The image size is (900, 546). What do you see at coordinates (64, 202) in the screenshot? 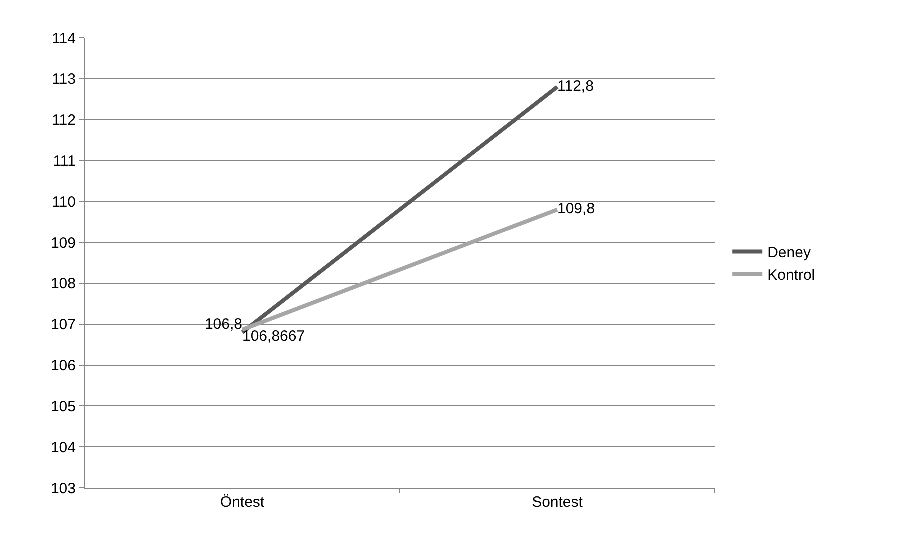
I see `y-tick-label: 110` at bounding box center [64, 202].